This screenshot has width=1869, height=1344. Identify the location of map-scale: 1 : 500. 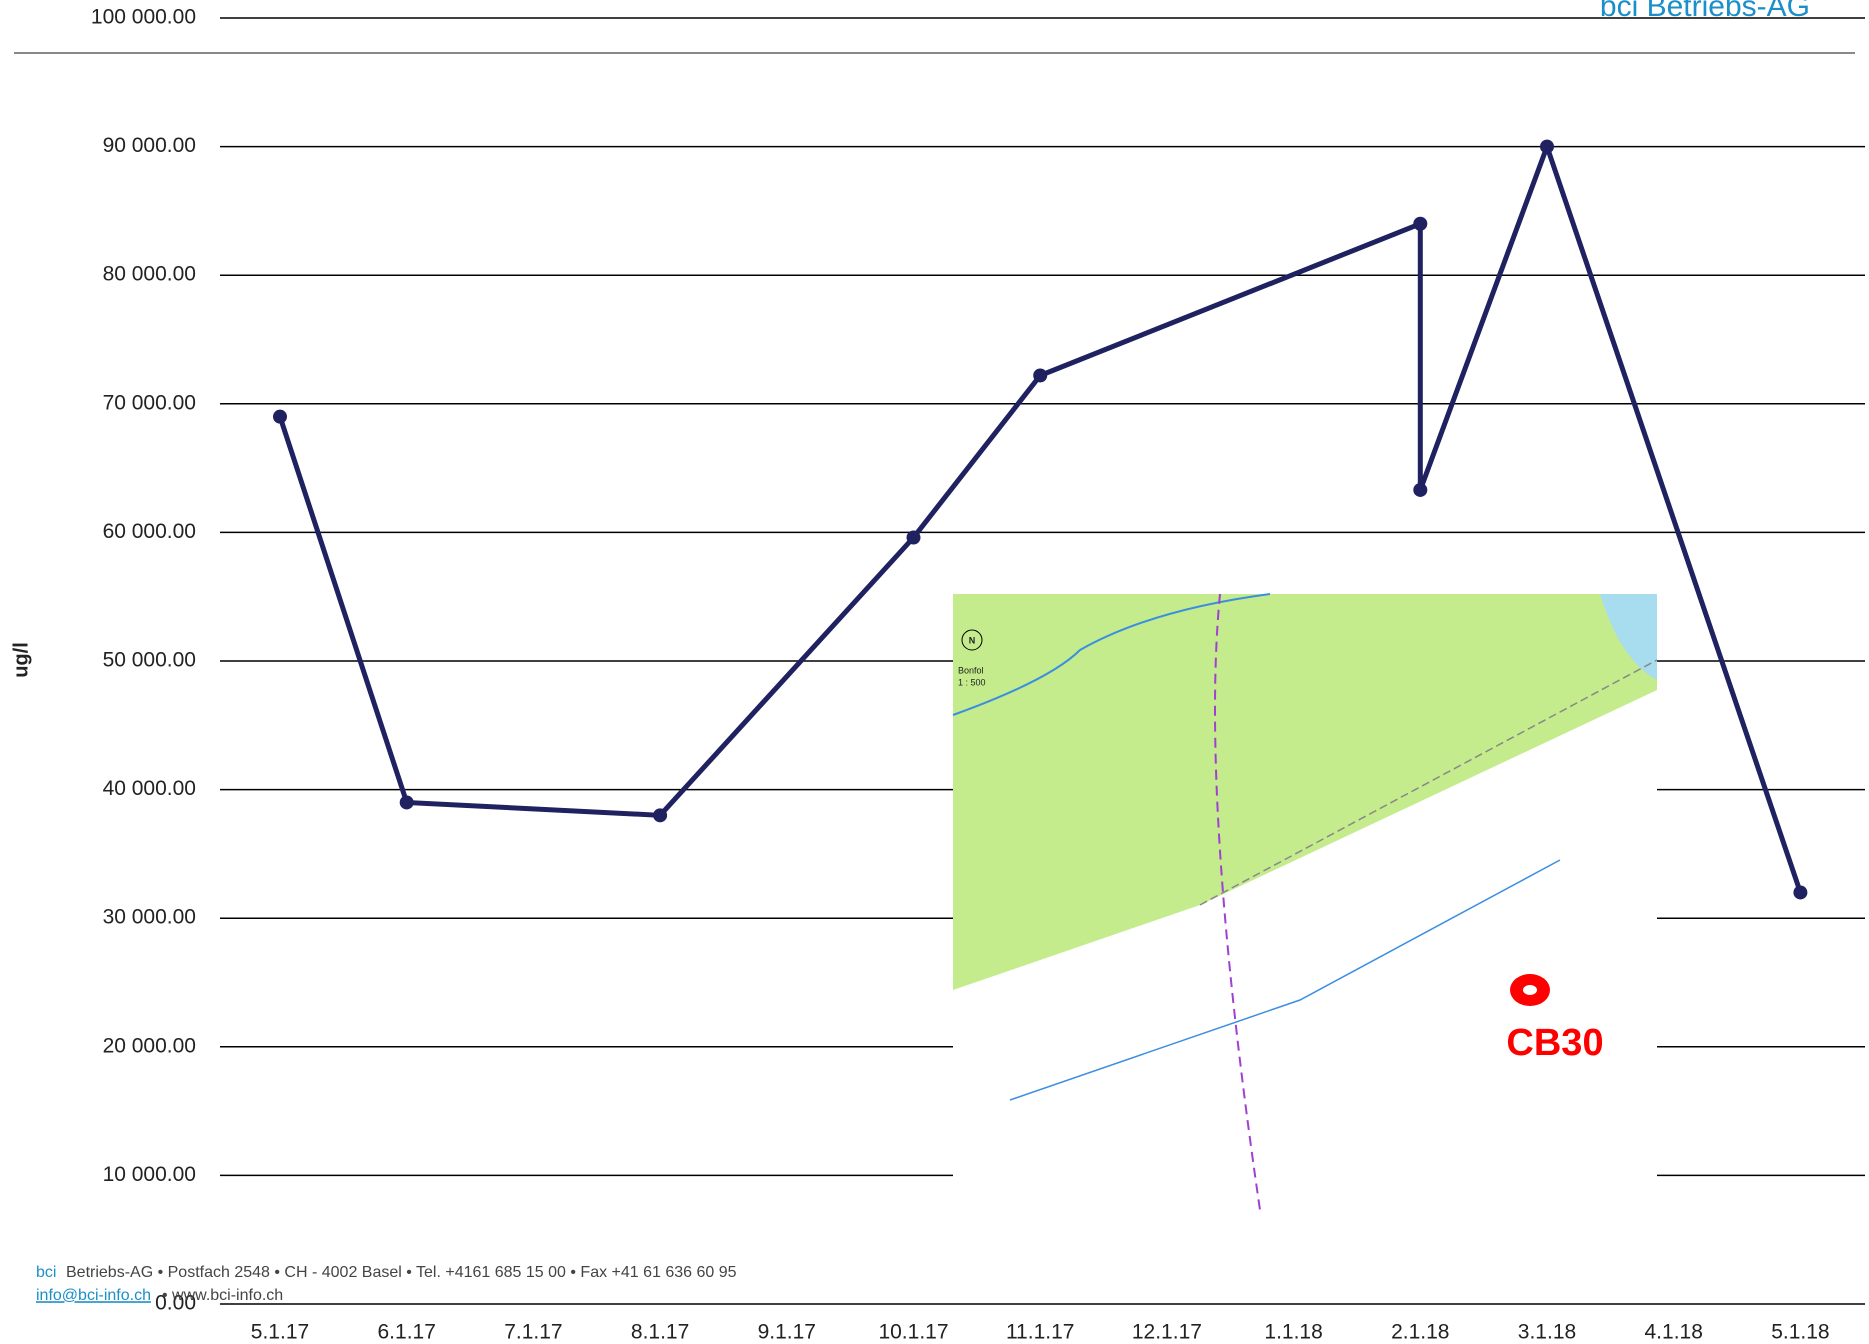
(972, 682).